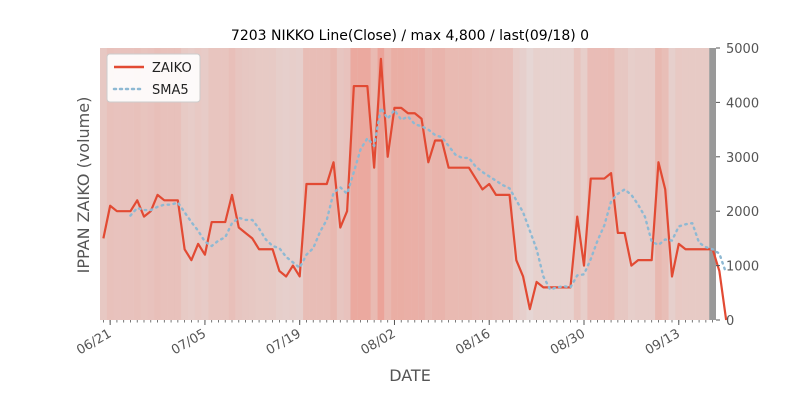 The height and width of the screenshot is (400, 800). What do you see at coordinates (663, 342) in the screenshot?
I see `x-tick-label: 09/13` at bounding box center [663, 342].